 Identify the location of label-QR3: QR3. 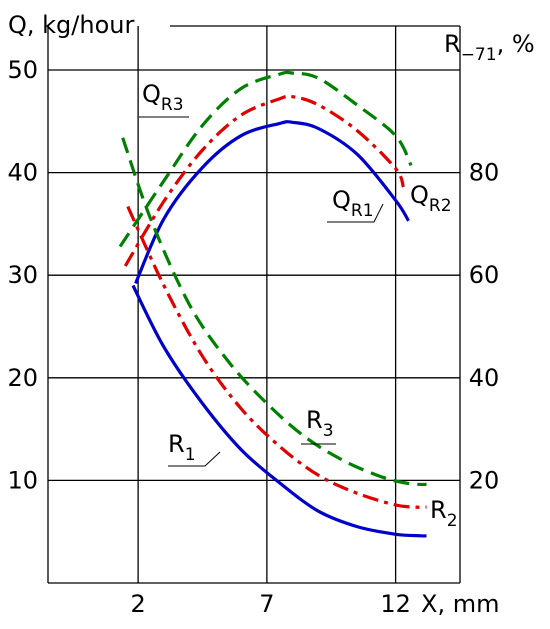
(163, 97).